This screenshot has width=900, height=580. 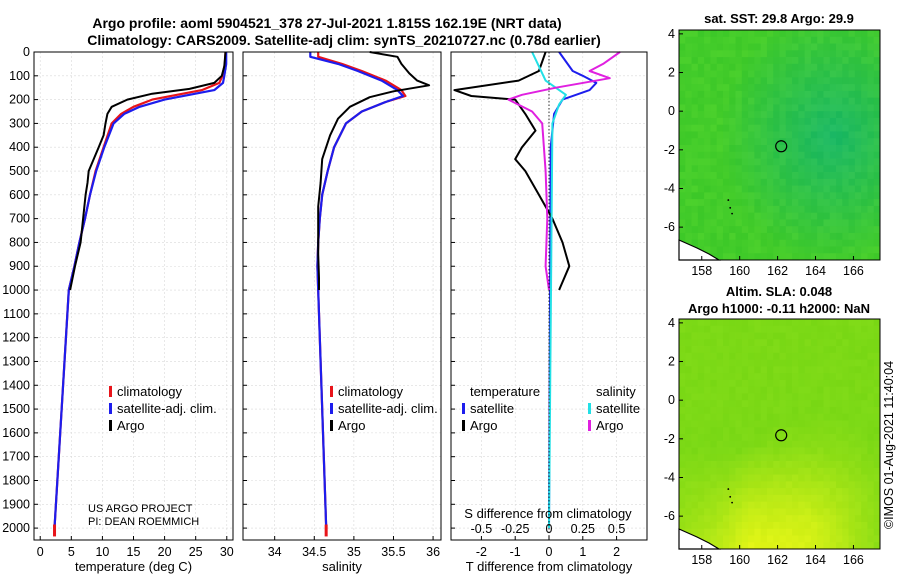 What do you see at coordinates (354, 552) in the screenshot?
I see `x-tick-label: 35` at bounding box center [354, 552].